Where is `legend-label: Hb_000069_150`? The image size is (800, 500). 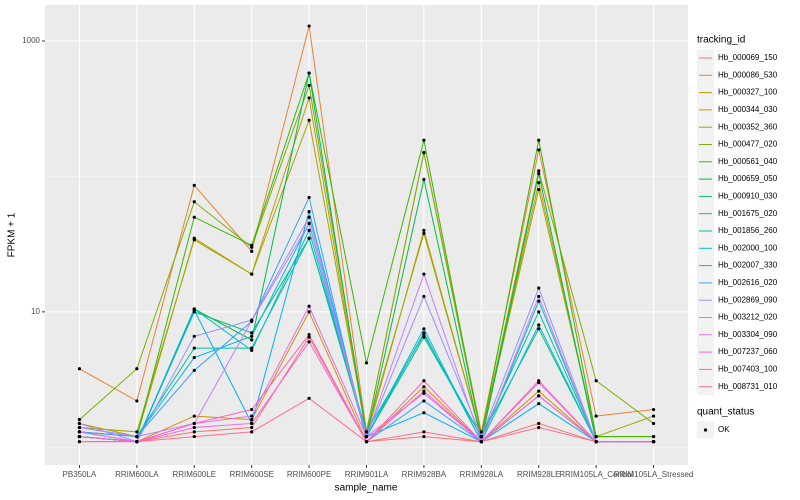 legend-label: Hb_000069_150 is located at coordinates (748, 57).